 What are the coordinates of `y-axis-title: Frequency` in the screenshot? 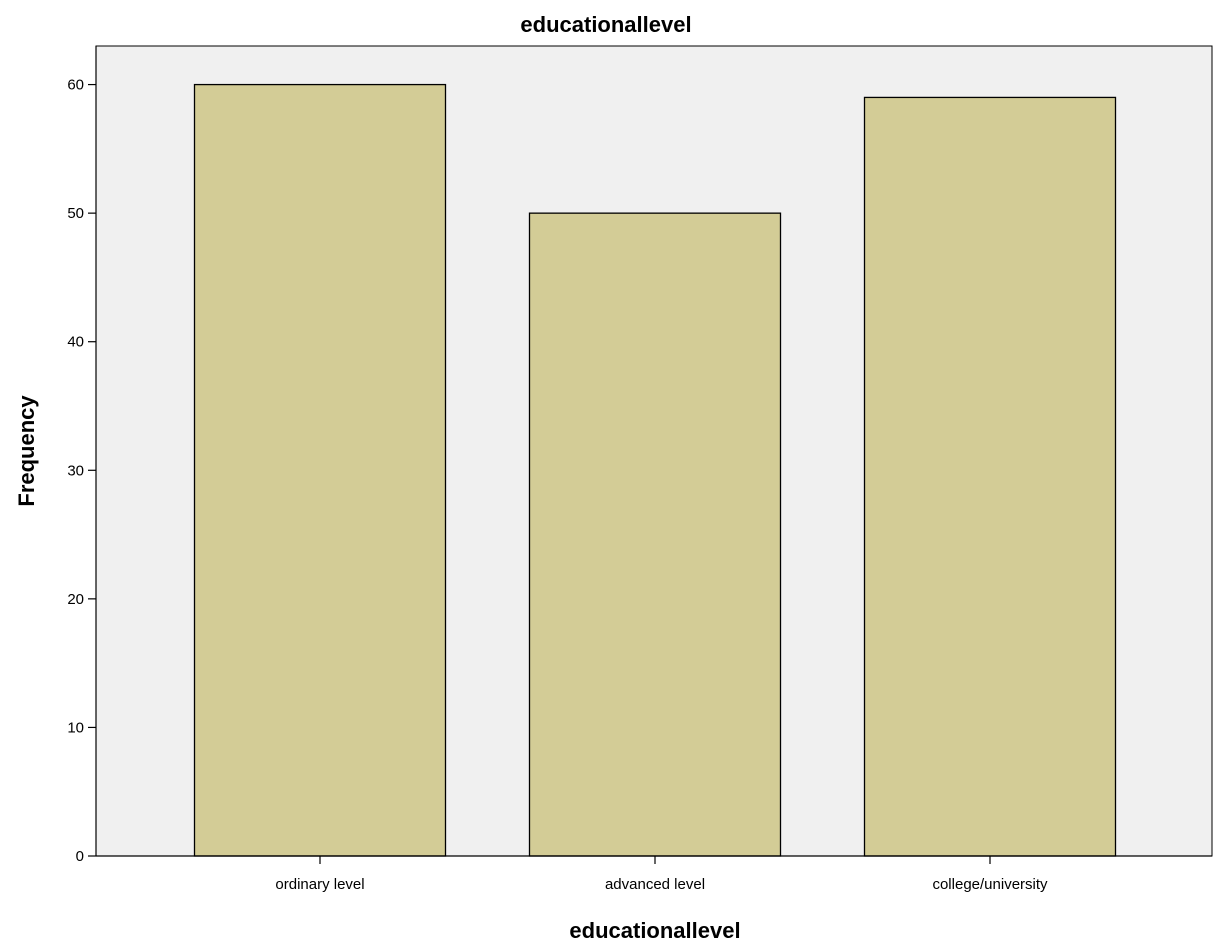 It's located at (26, 451).